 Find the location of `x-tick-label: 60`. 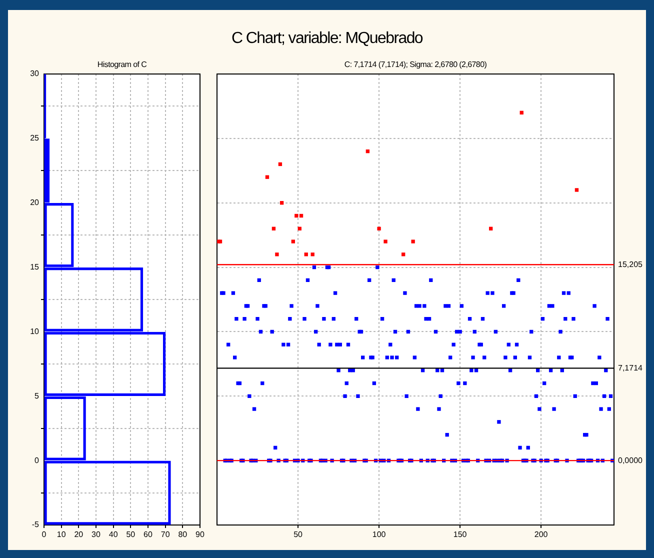

x-tick-label: 60 is located at coordinates (148, 535).